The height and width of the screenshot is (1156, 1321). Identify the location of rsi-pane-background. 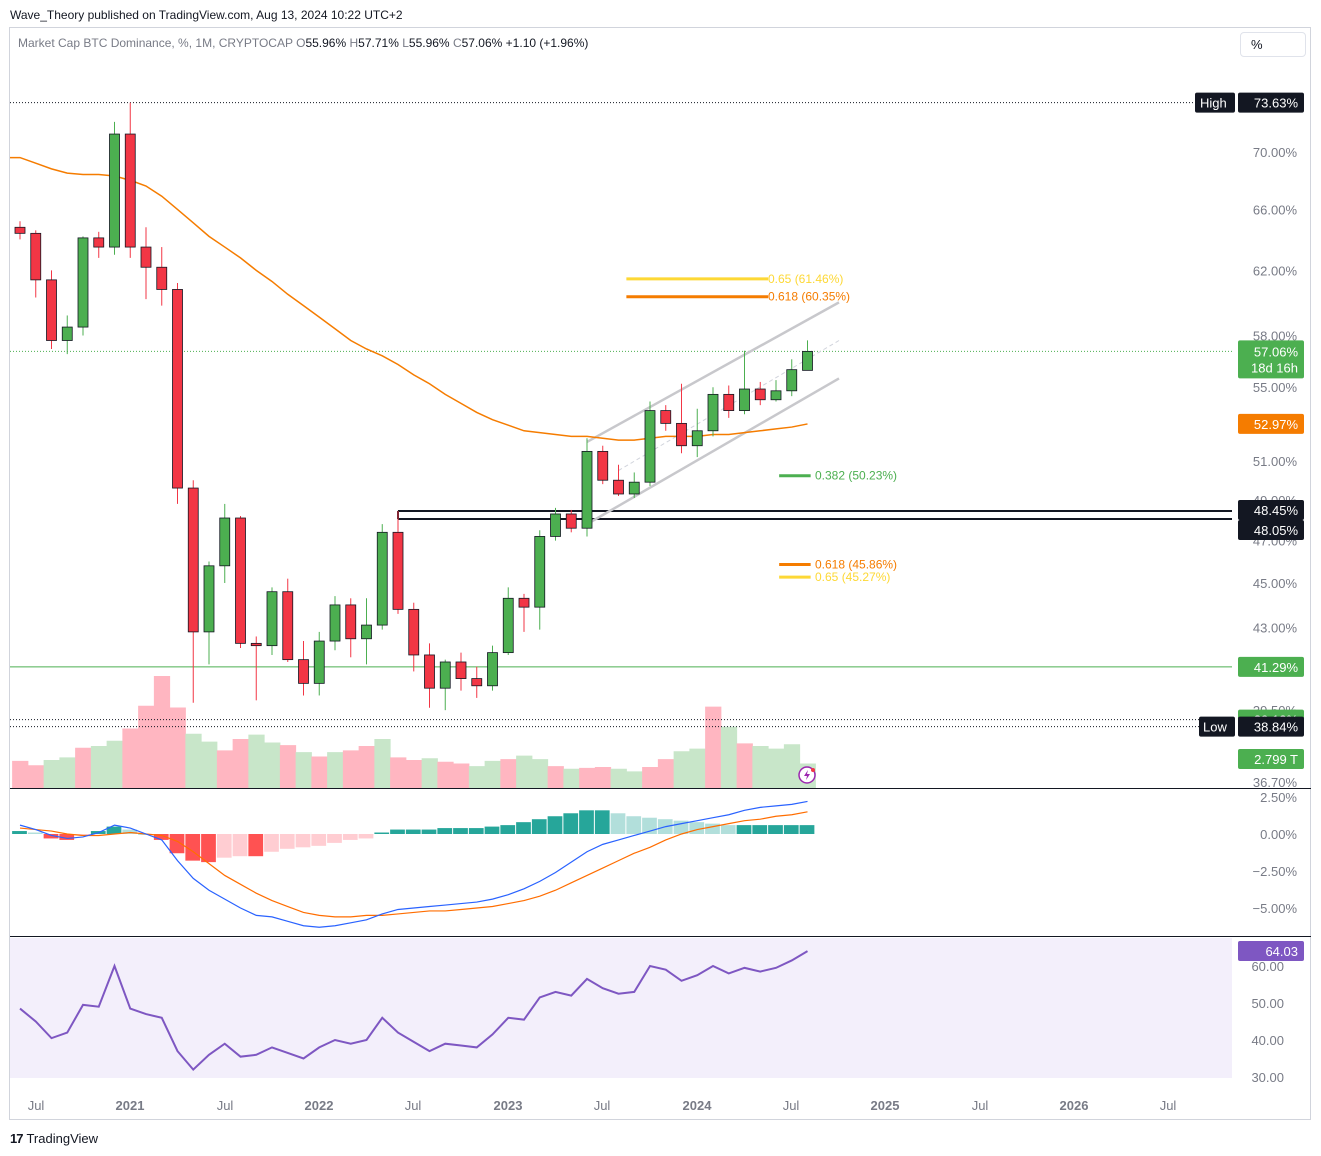
(621, 1008).